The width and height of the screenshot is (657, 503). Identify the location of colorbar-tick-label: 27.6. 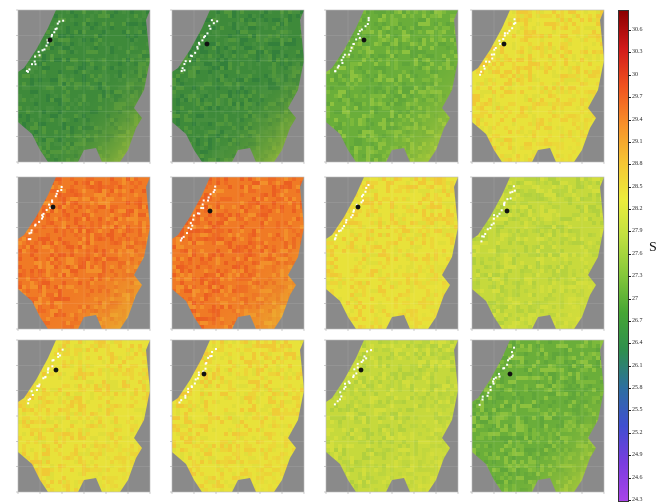
(637, 254).